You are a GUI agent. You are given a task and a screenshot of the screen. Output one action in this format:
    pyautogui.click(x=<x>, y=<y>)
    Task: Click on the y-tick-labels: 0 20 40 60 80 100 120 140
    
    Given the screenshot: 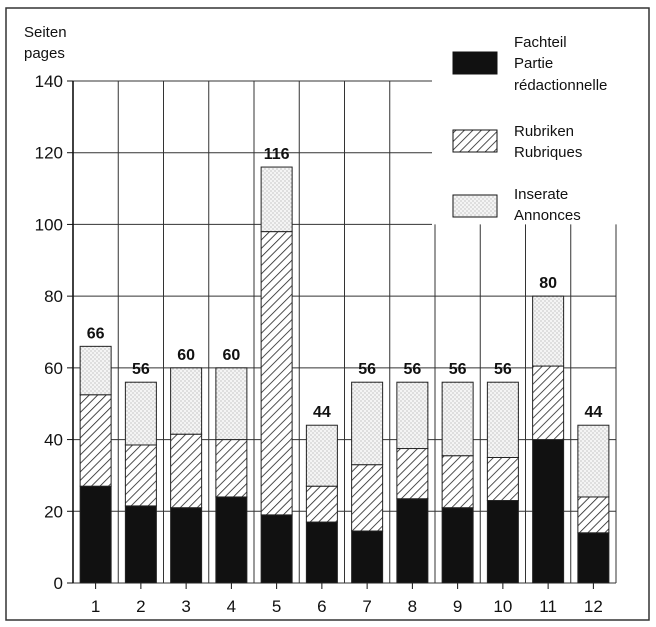 What is the action you would take?
    pyautogui.click(x=49, y=332)
    